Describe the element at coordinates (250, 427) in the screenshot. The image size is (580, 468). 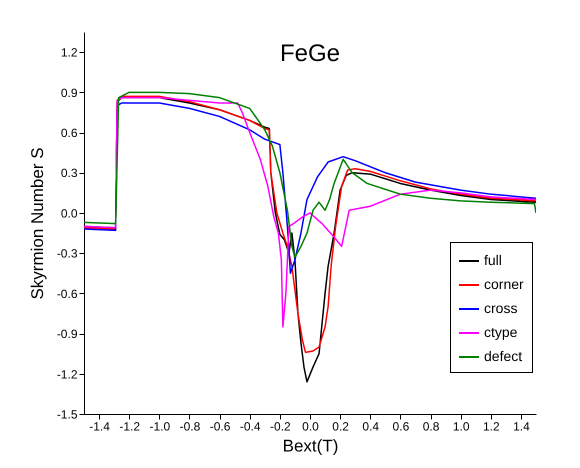
I see `x-tick-label: -0.4` at that location.